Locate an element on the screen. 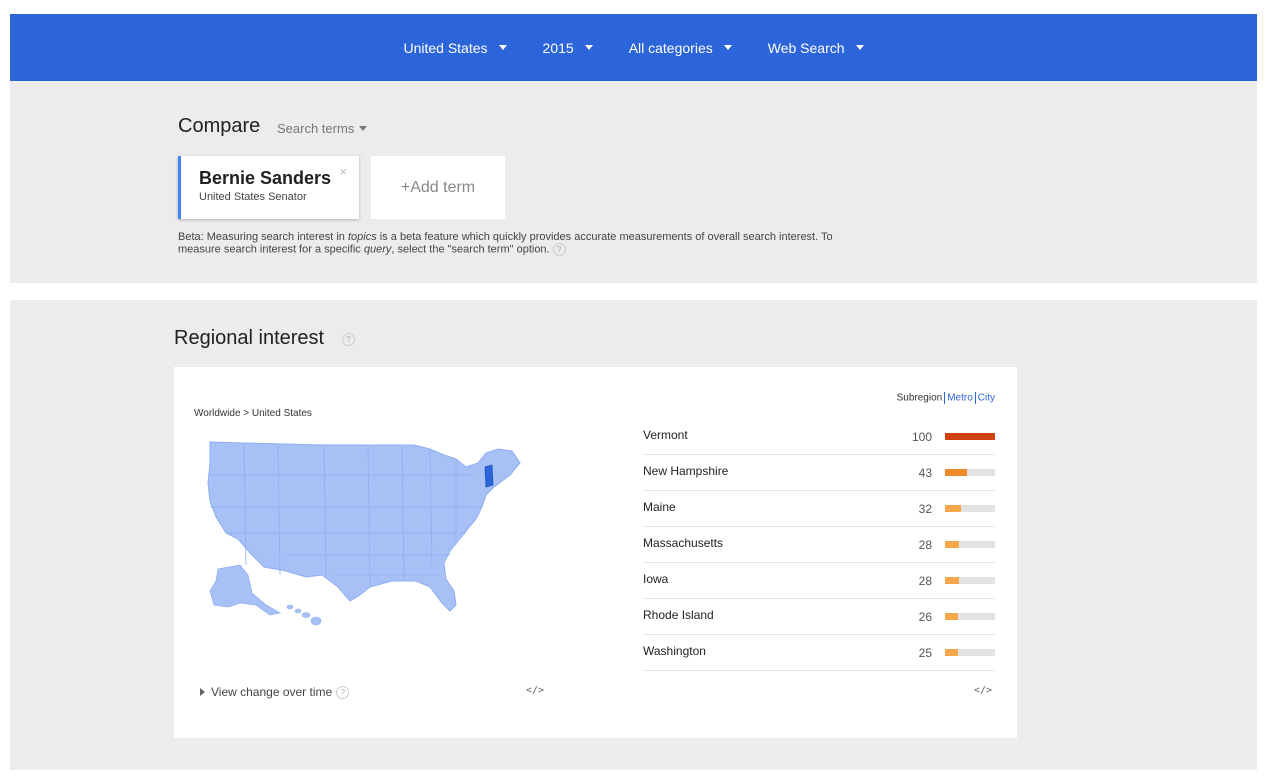 This screenshot has height=782, width=1272. region-value: 25 is located at coordinates (925, 653).